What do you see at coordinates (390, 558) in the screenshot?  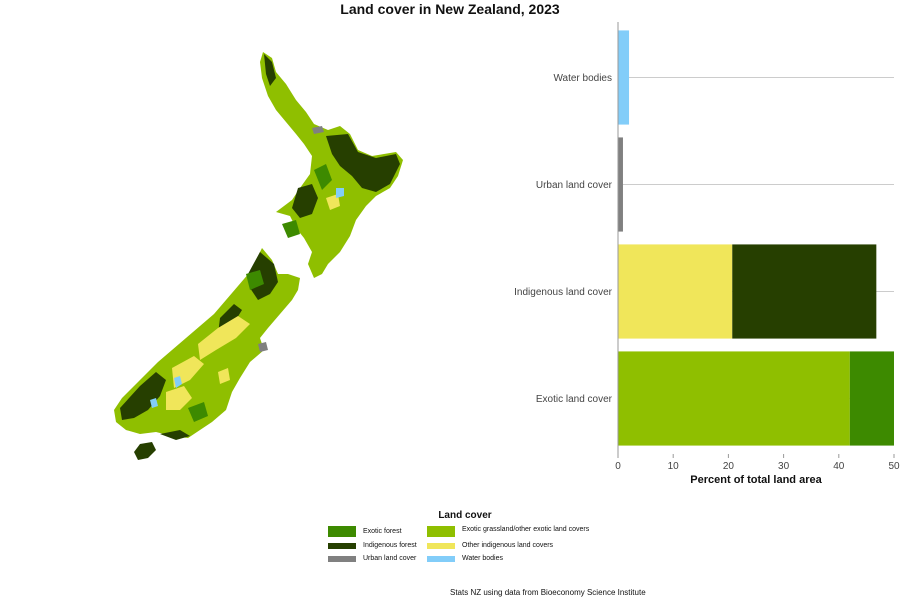 I see `legend-label: Urban land cover` at bounding box center [390, 558].